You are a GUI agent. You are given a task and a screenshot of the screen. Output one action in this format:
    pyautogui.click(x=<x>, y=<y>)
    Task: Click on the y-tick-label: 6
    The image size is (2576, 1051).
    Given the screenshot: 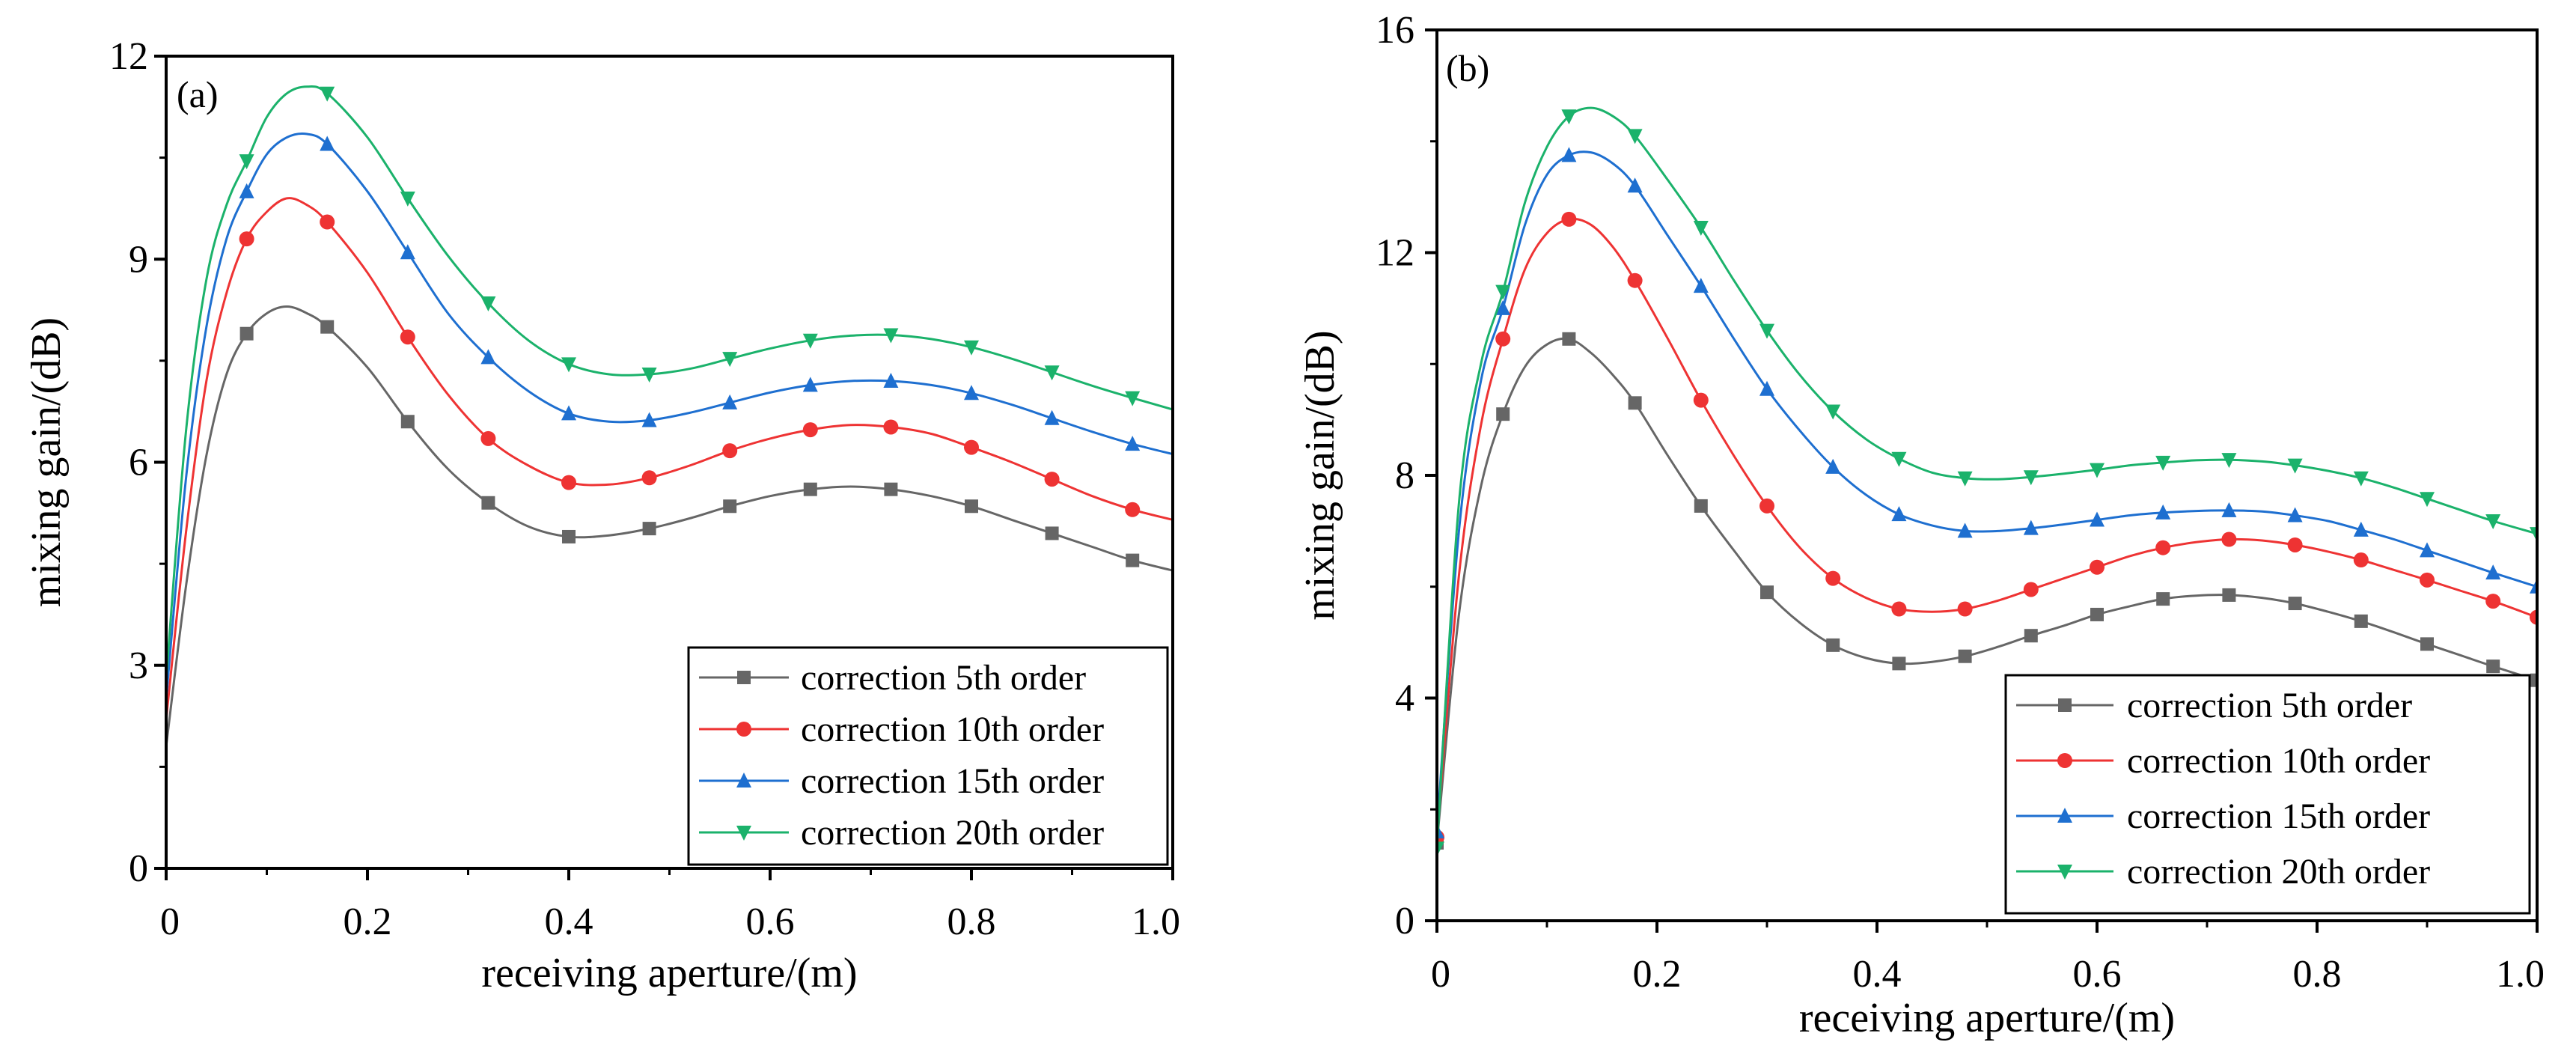 What is the action you would take?
    pyautogui.click(x=138, y=463)
    